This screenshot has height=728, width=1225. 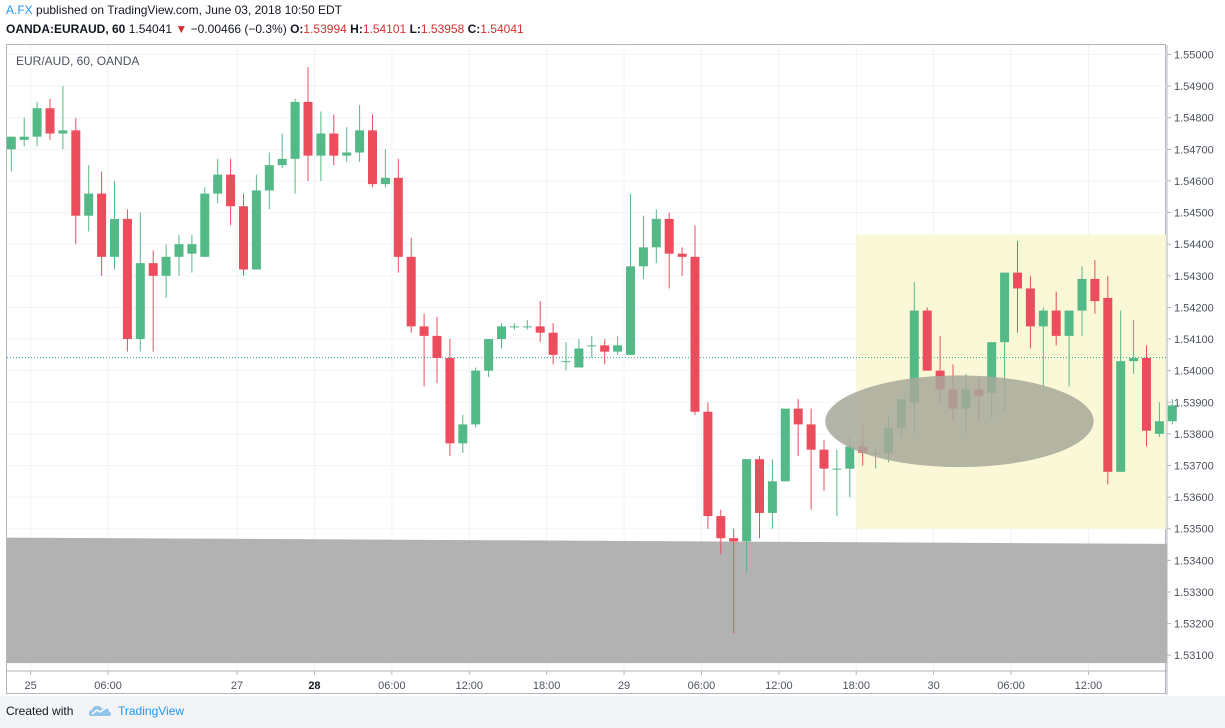 What do you see at coordinates (624, 686) in the screenshot?
I see `x-tick-label: 29` at bounding box center [624, 686].